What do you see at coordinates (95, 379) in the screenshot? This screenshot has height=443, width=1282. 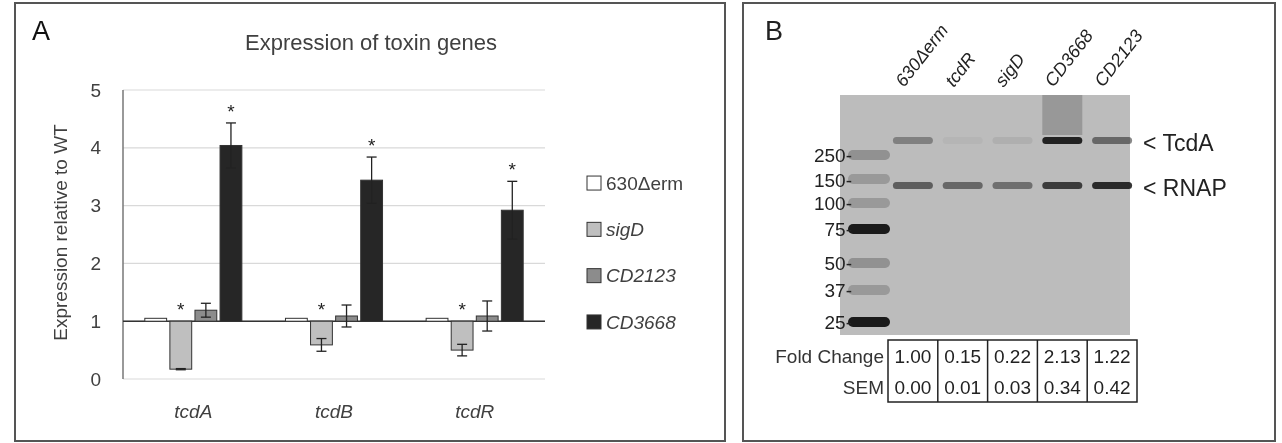 I see `y-tick-label: 0` at bounding box center [95, 379].